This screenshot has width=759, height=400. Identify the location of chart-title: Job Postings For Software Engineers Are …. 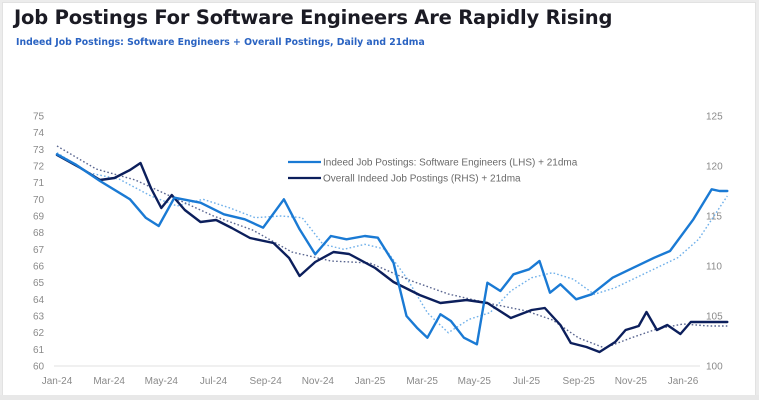
(313, 17).